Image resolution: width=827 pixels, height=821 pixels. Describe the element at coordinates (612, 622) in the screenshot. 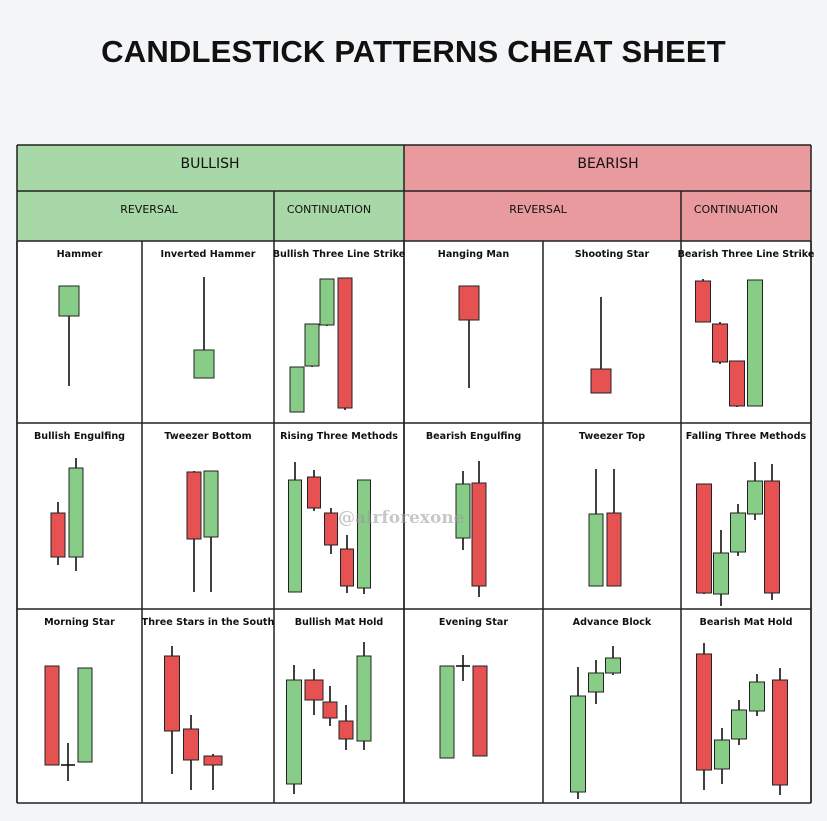

I see `pattern-title: Advance Block` at that location.